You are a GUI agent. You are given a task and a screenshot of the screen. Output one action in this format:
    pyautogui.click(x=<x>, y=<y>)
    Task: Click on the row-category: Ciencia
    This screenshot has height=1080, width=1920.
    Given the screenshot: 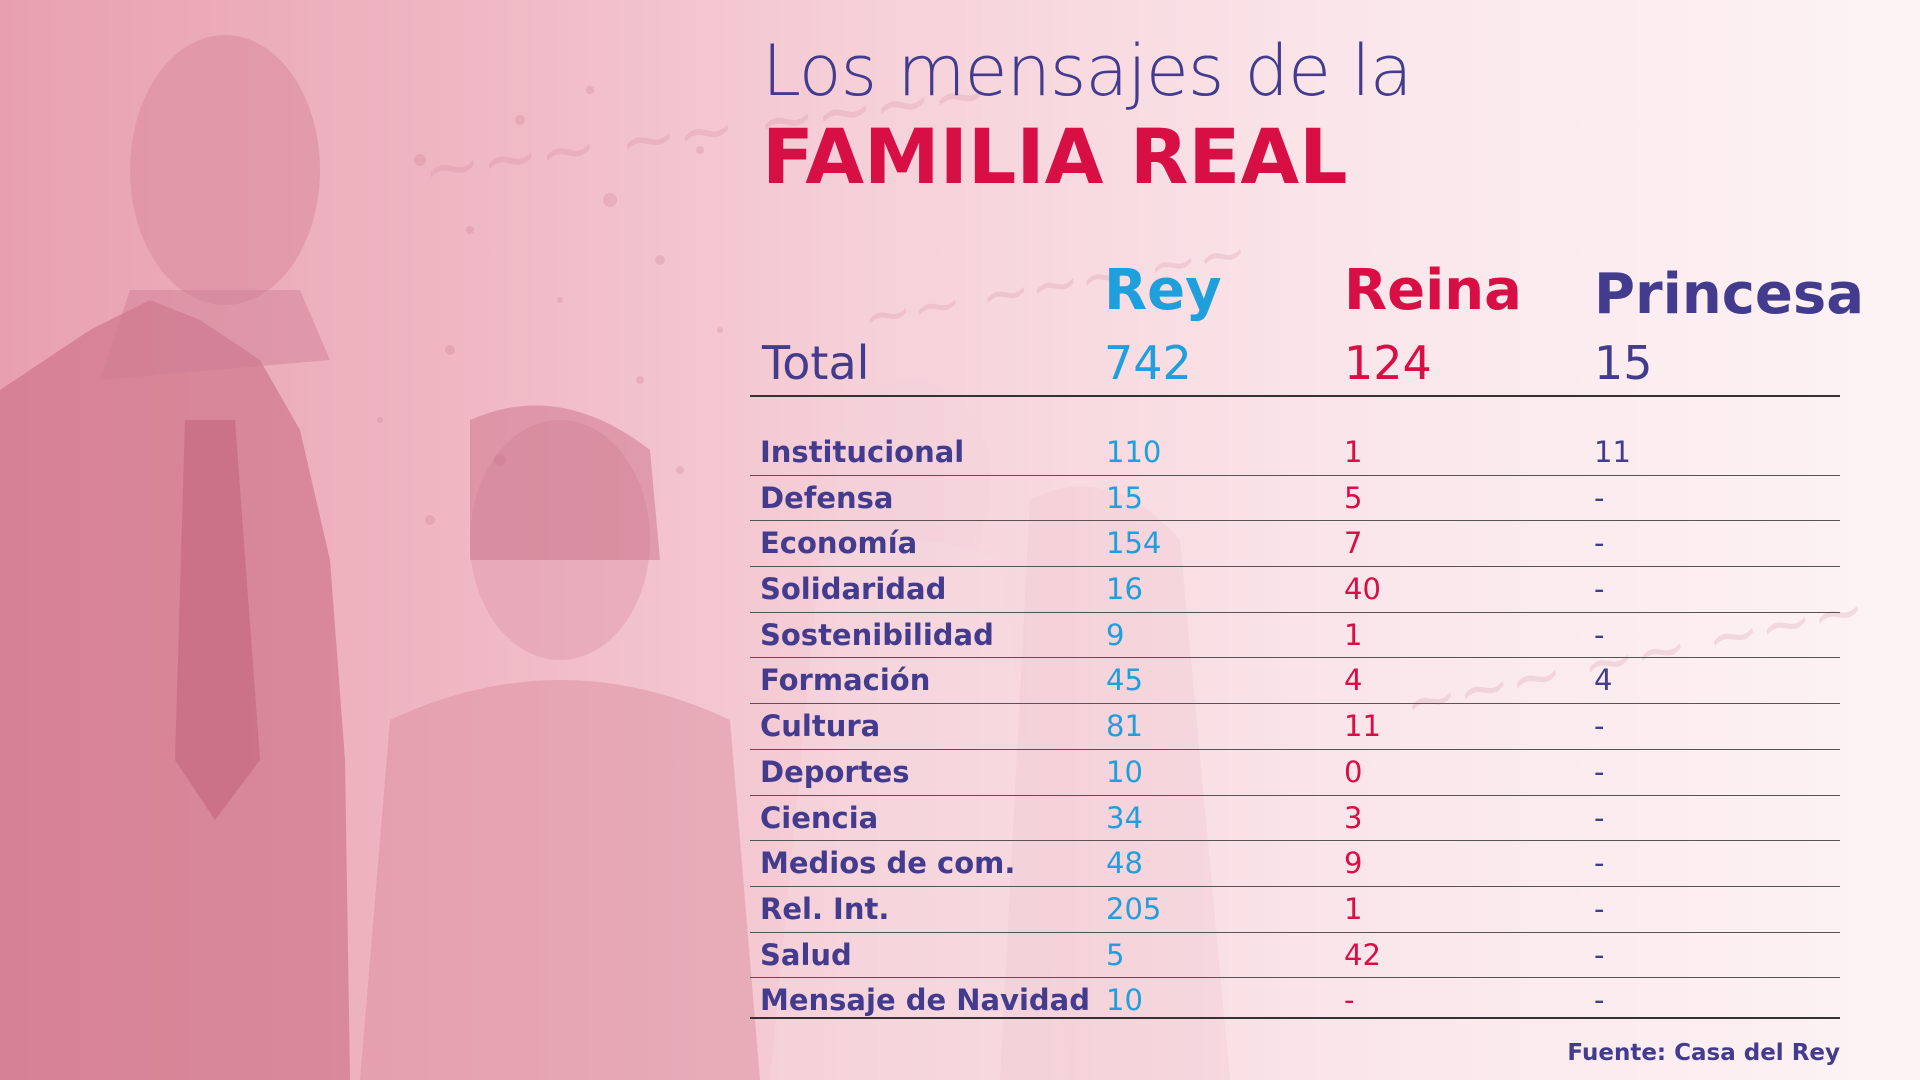 What is the action you would take?
    pyautogui.click(x=819, y=817)
    